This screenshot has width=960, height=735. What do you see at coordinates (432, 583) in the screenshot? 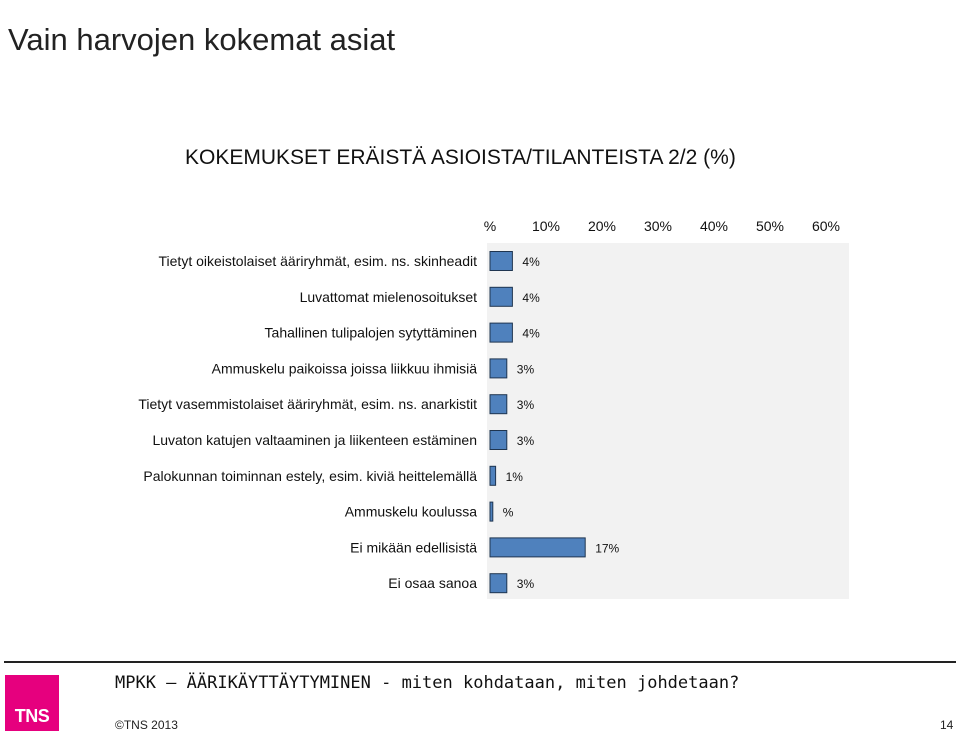
I see `category-label: Ei osaa sanoa` at bounding box center [432, 583].